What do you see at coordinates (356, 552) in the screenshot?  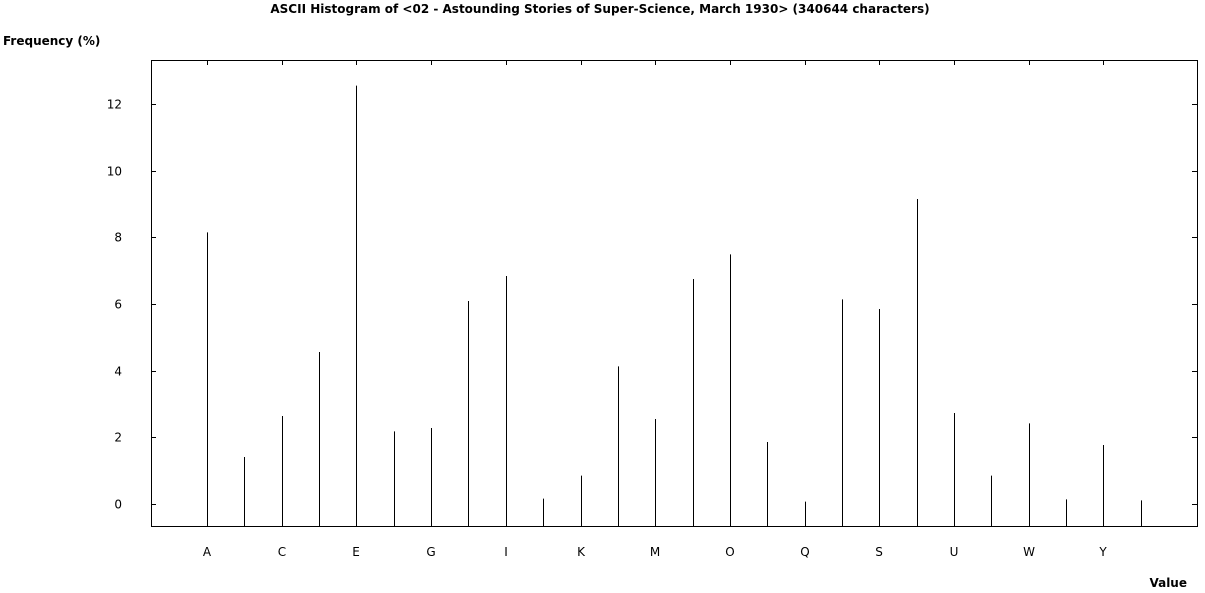 I see `x-tick-label: E` at bounding box center [356, 552].